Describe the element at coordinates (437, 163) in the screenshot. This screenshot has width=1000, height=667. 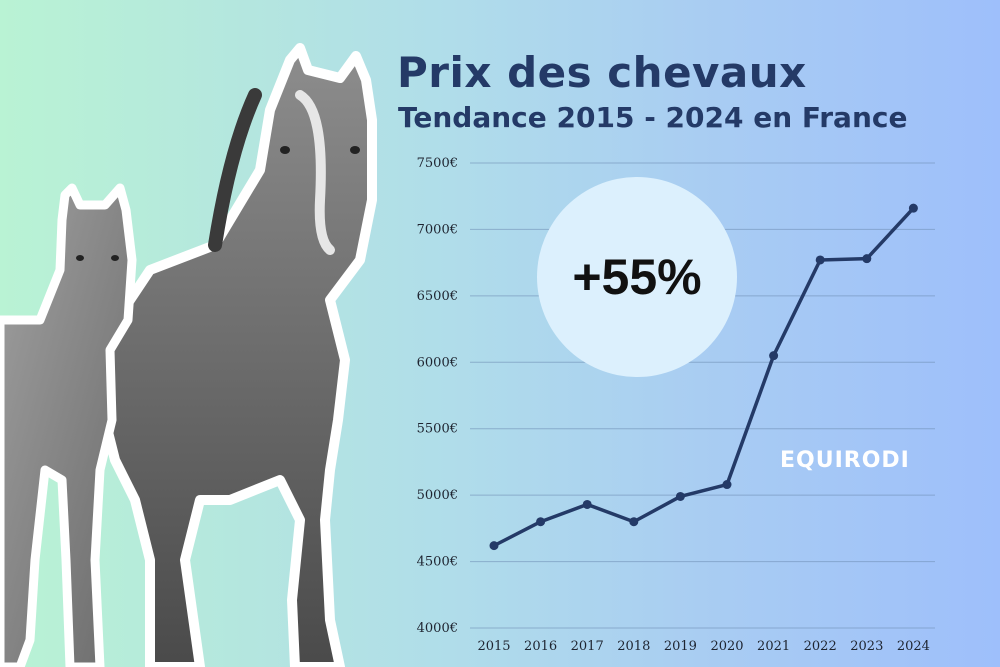
I see `y-tick-label: 7500€` at that location.